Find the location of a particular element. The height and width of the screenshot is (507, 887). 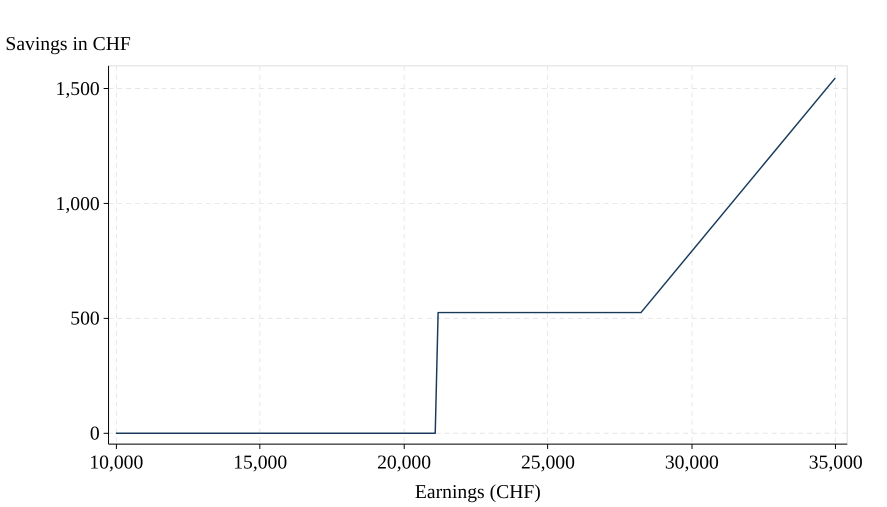

y-tick-label: 1,000 is located at coordinates (78, 203).